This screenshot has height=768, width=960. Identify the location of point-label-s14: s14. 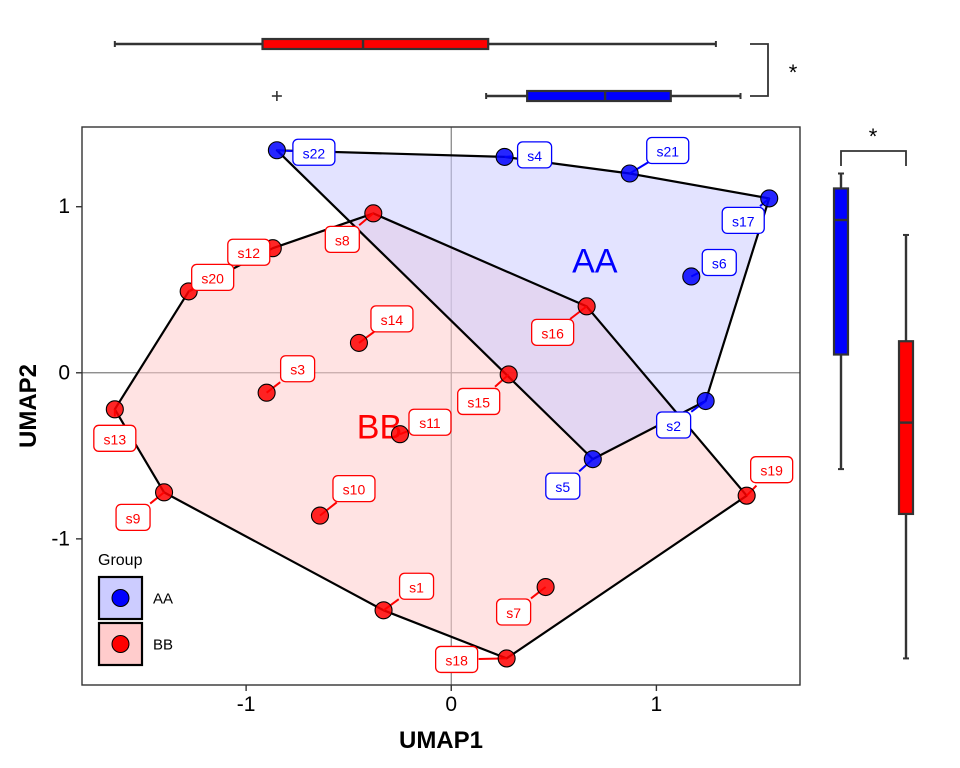
(392, 320).